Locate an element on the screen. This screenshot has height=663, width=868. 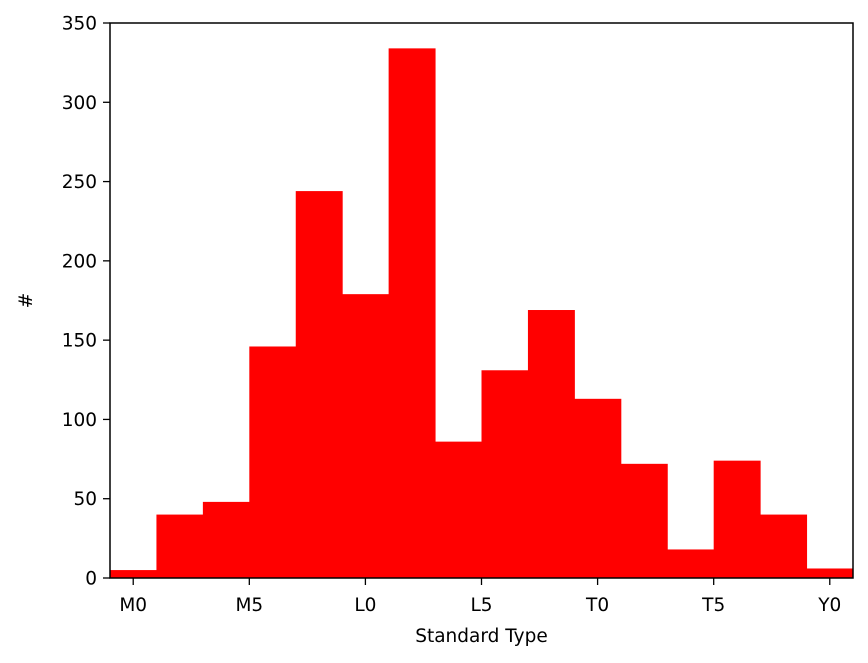
y-tick-label: 350 is located at coordinates (79, 24).